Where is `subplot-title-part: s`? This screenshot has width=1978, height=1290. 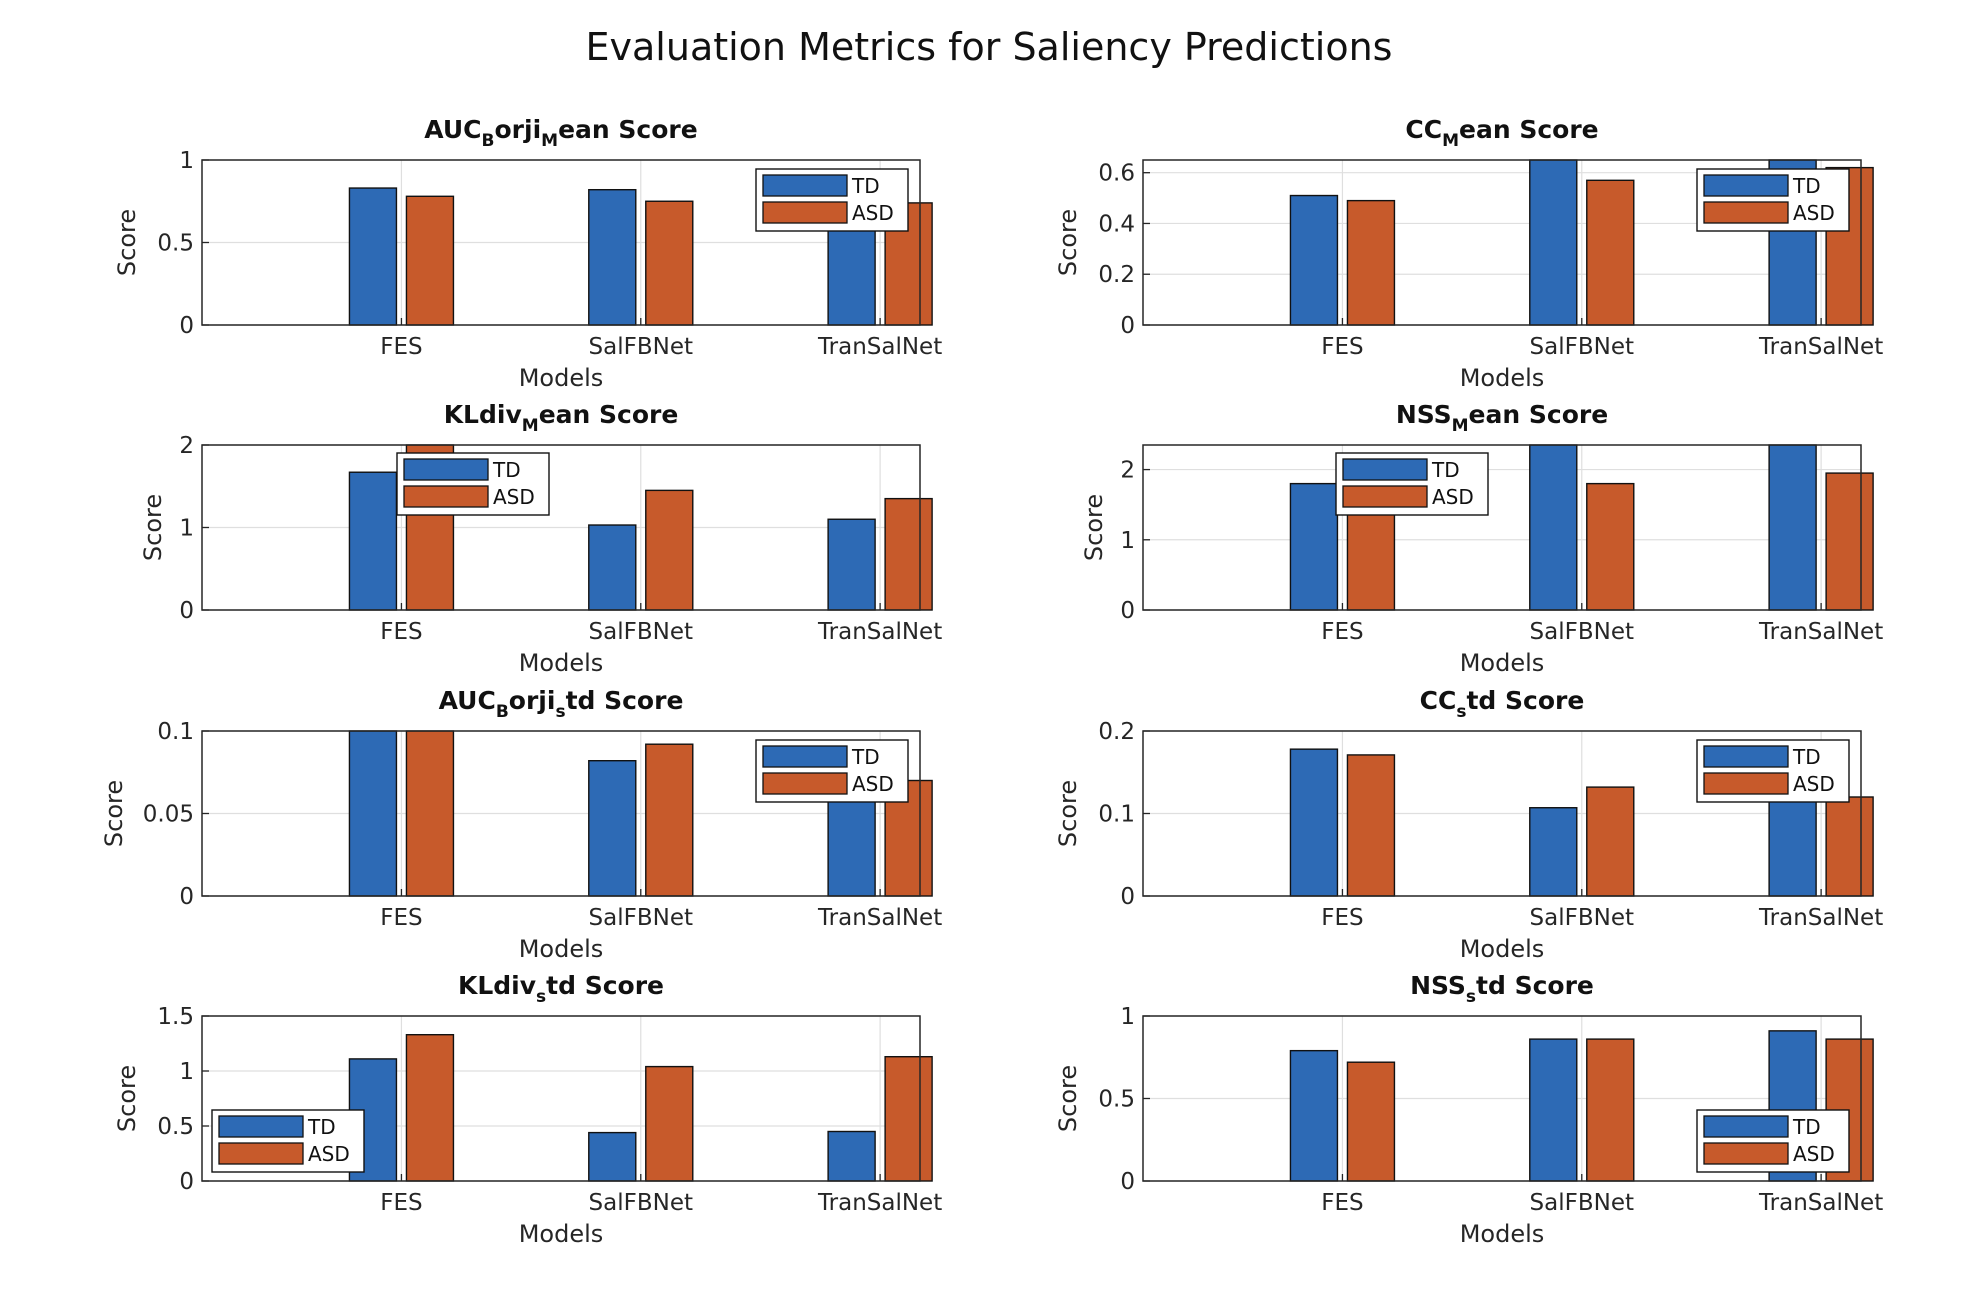
subplot-title-part: s is located at coordinates (1471, 997).